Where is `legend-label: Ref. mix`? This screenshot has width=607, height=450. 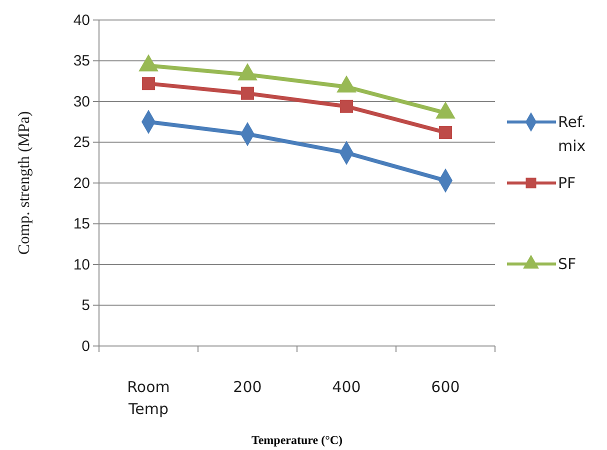 legend-label: Ref. mix is located at coordinates (572, 134).